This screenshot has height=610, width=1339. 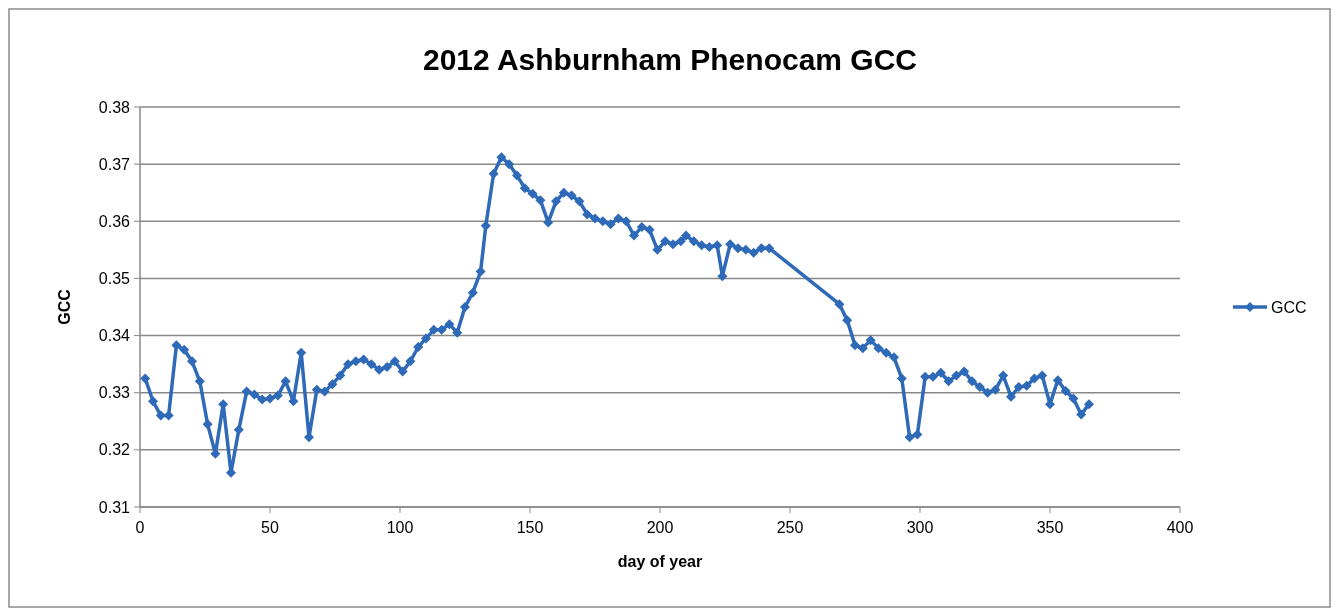 What do you see at coordinates (1289, 307) in the screenshot?
I see `legend-label: GCC` at bounding box center [1289, 307].